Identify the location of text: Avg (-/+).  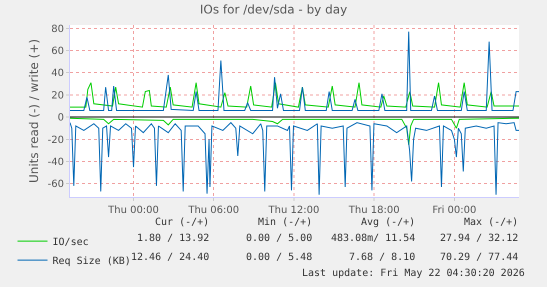
(388, 222).